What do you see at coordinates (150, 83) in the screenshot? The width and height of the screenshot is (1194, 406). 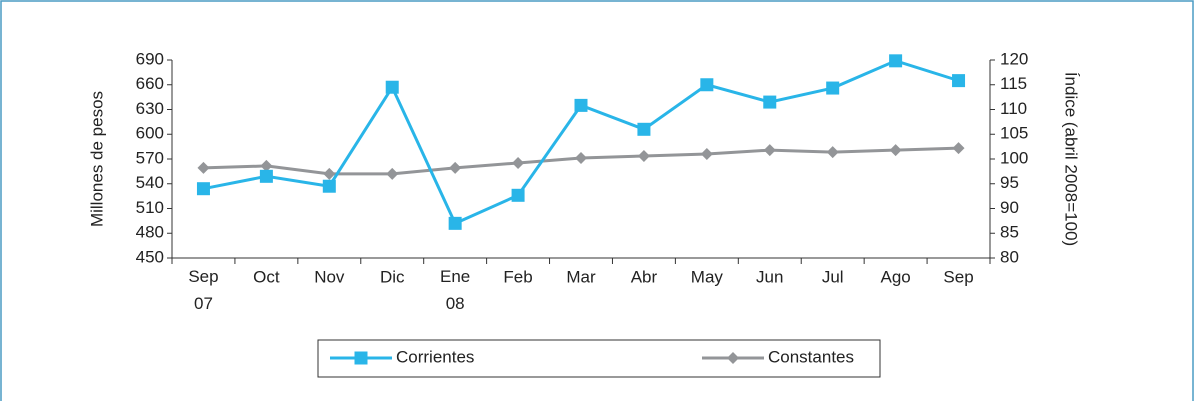 I see `y-tick-label: 660` at bounding box center [150, 83].